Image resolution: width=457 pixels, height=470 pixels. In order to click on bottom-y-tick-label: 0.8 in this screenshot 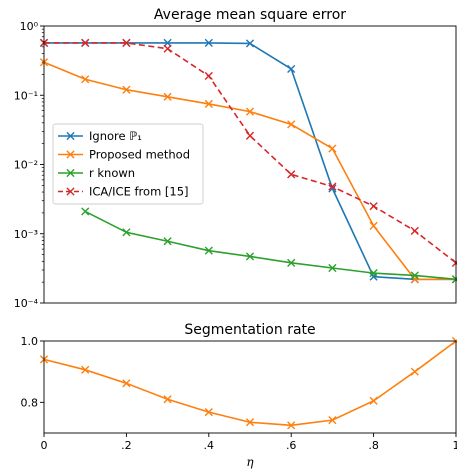, I will do `click(30, 402)`.